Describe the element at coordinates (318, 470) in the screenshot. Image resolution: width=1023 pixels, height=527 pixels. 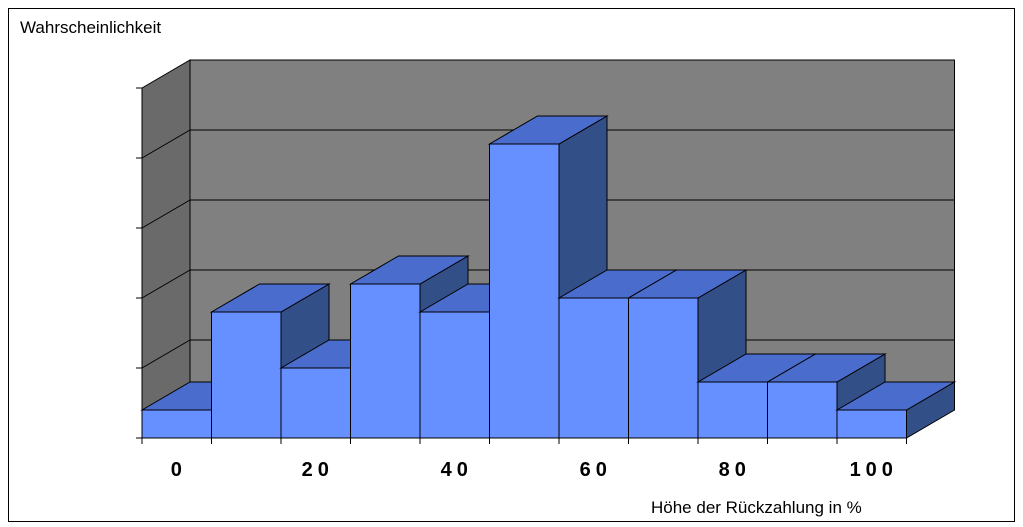
I see `x-tick-label: 20` at that location.